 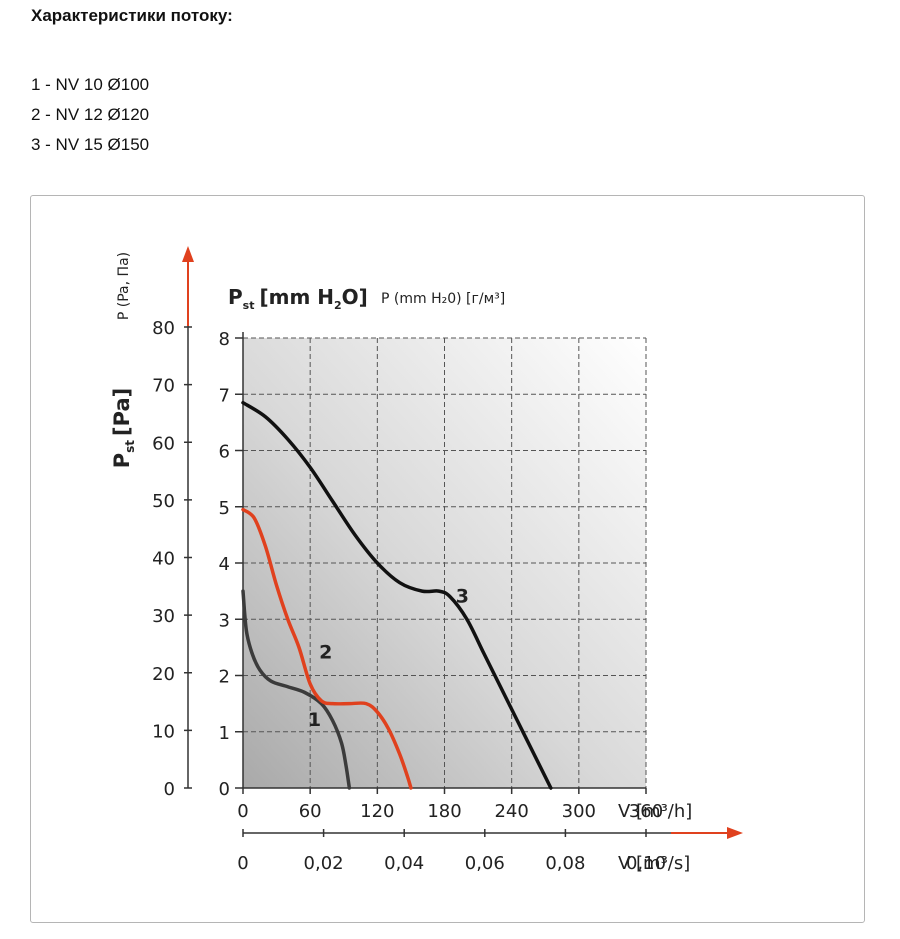 I want to click on x-s-tick-label: 0,02, so click(x=324, y=863).